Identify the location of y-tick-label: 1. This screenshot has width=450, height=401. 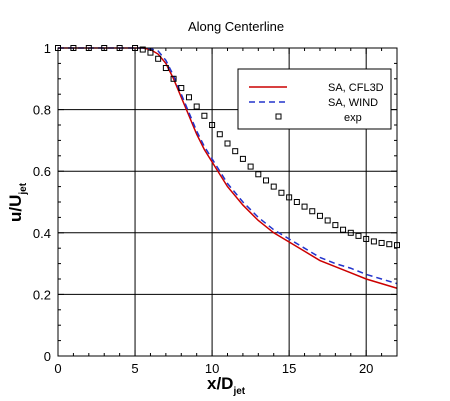
(47, 48).